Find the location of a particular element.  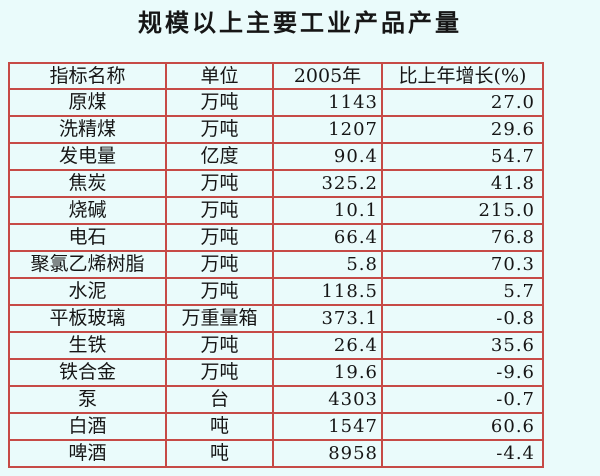

table-row: 电石 万吨 66.4 76.8 is located at coordinates (276, 237).